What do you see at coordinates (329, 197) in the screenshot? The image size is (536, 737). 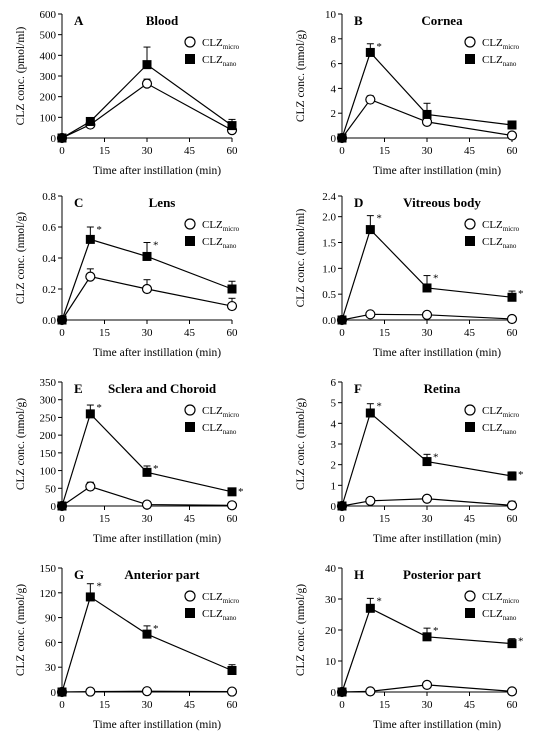 I see `y-tick-label: 2.4` at bounding box center [329, 197].